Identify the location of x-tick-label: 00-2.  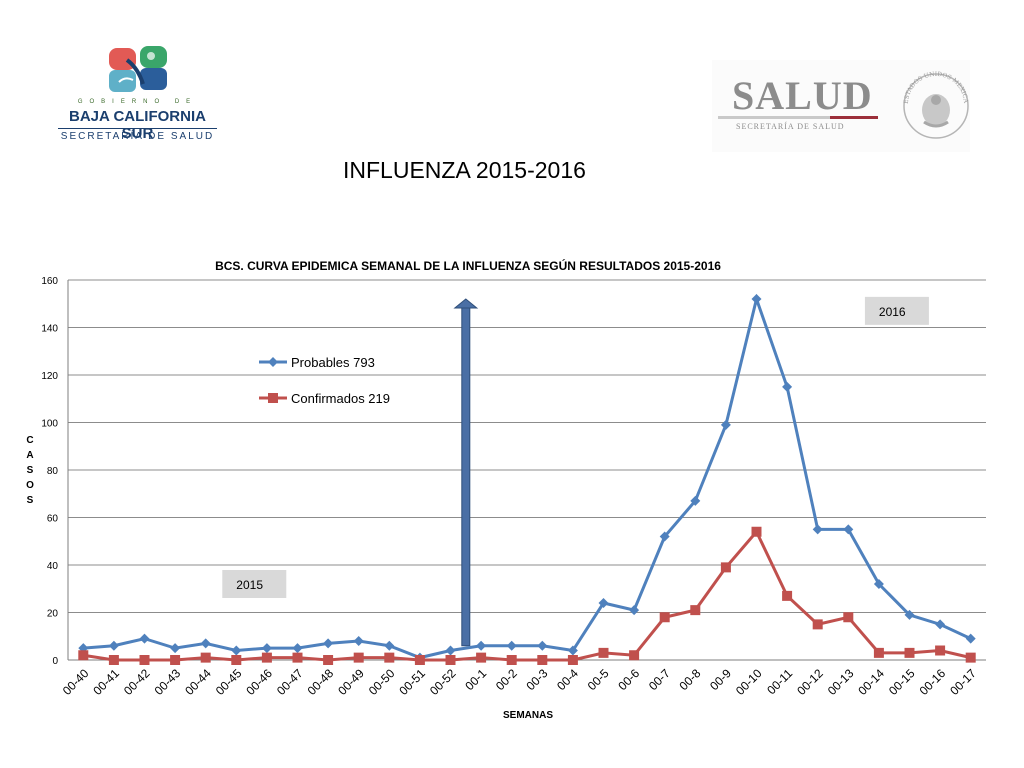
(506, 679).